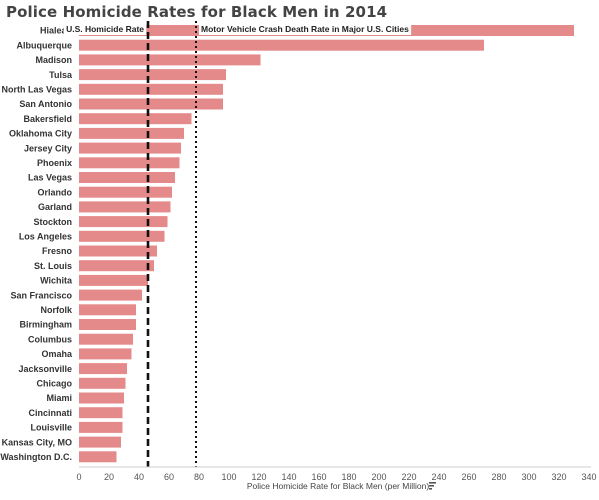 This screenshot has height=500, width=599. I want to click on category-label: Oklahoma City, so click(40, 134).